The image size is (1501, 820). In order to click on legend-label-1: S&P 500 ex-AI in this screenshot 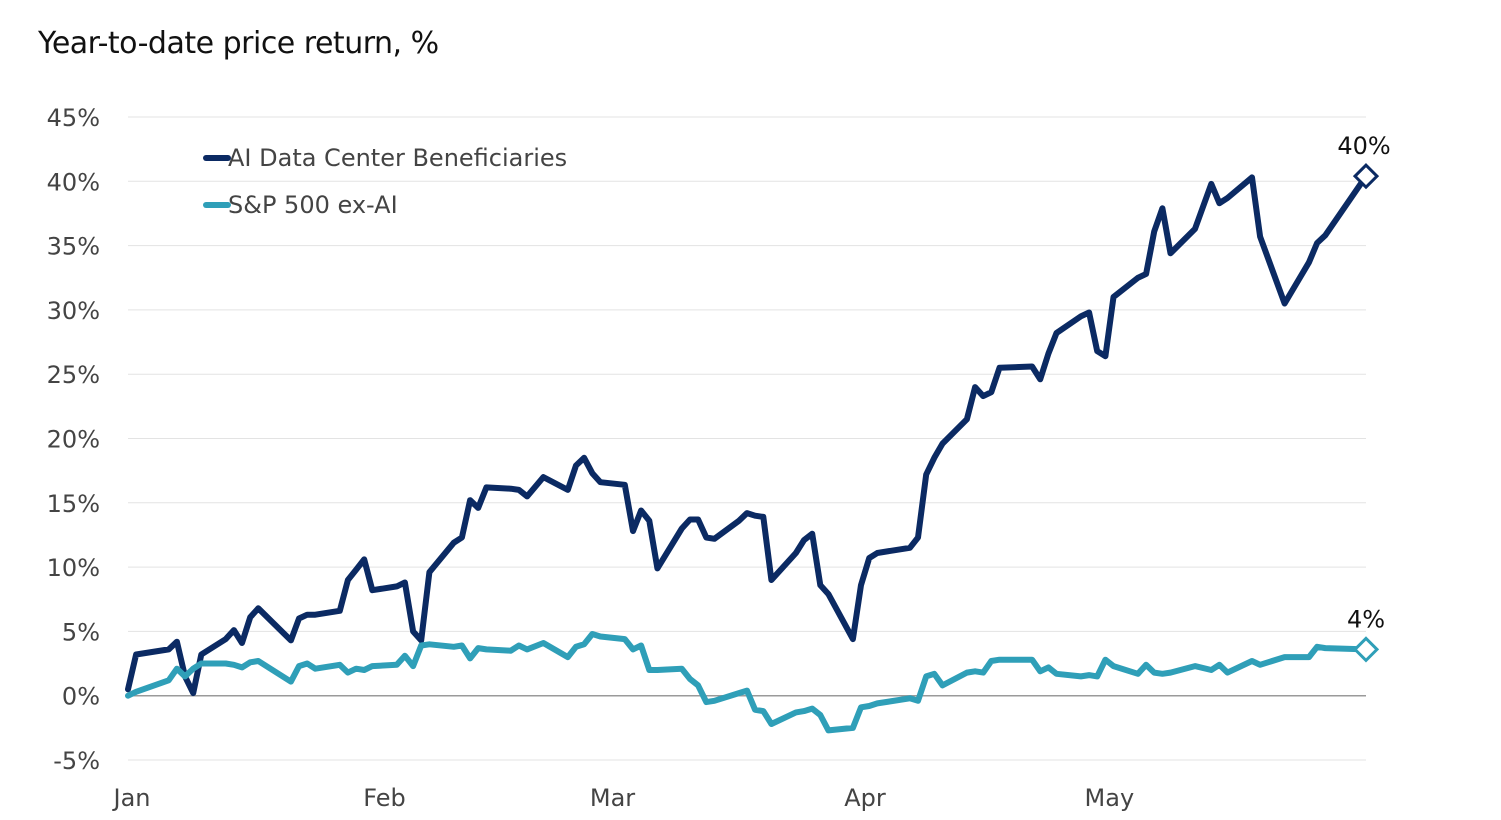, I will do `click(313, 205)`.